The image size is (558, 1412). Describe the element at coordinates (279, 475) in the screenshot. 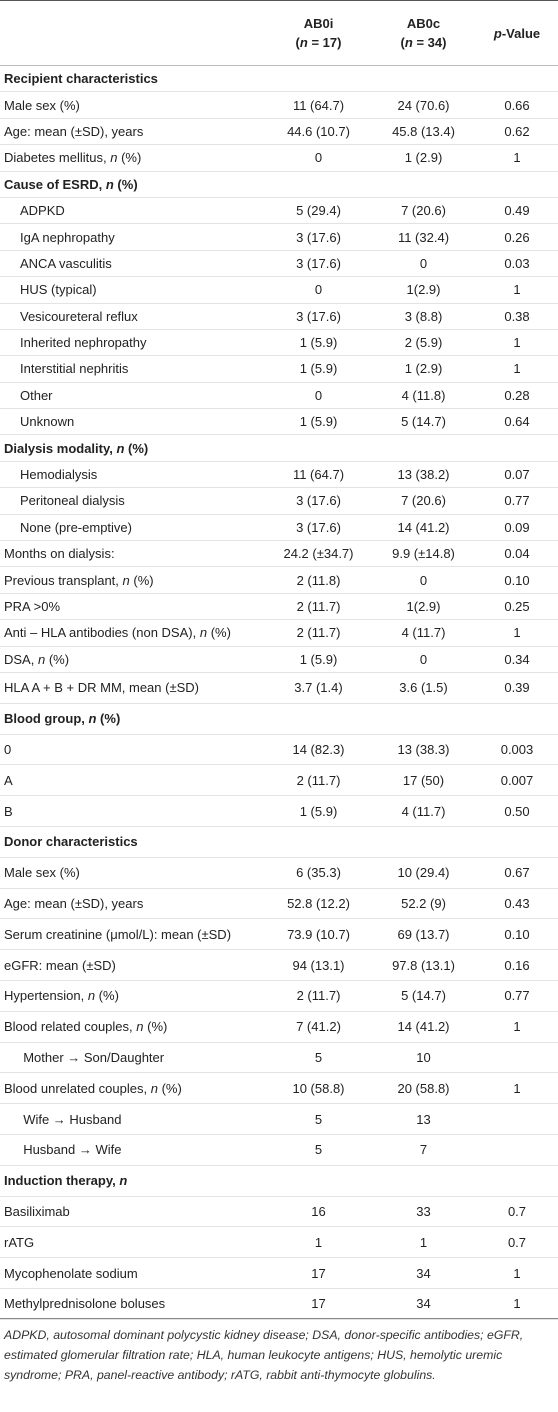

I see `table-row: Hemodialysis 11 (64.7) 13 (38.2) 0.07` at that location.